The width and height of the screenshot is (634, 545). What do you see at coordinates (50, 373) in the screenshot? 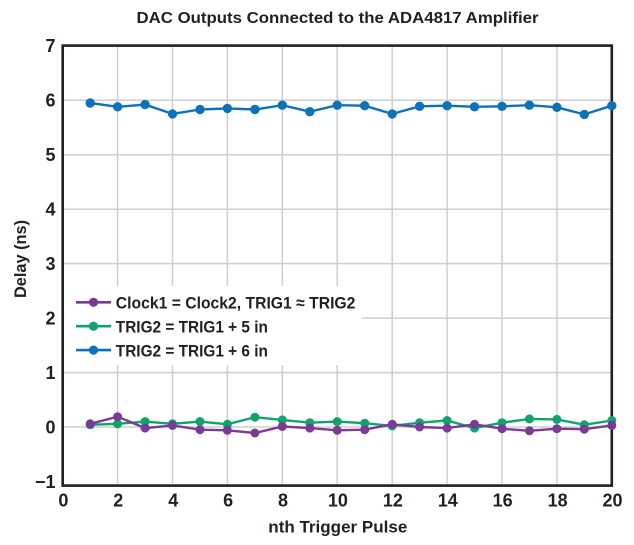
I see `svg-text: 1` at bounding box center [50, 373].